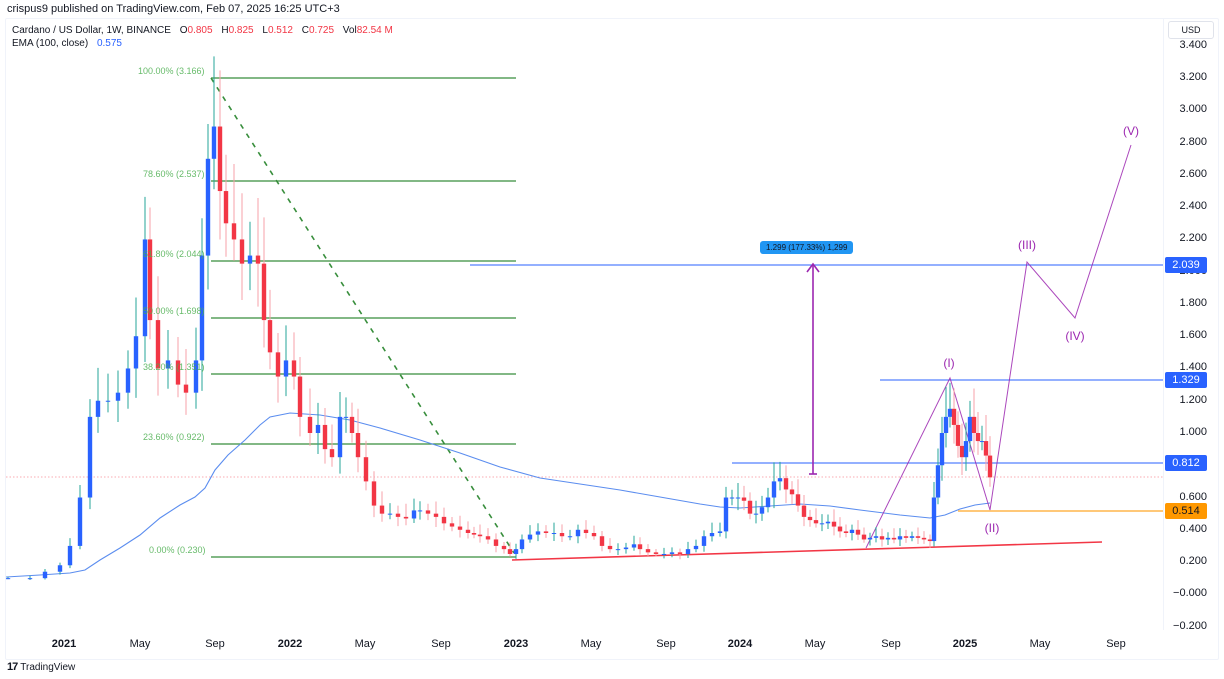 The width and height of the screenshot is (1224, 679). What do you see at coordinates (50, 43) in the screenshot?
I see `ema-label: EMA (100, close)` at bounding box center [50, 43].